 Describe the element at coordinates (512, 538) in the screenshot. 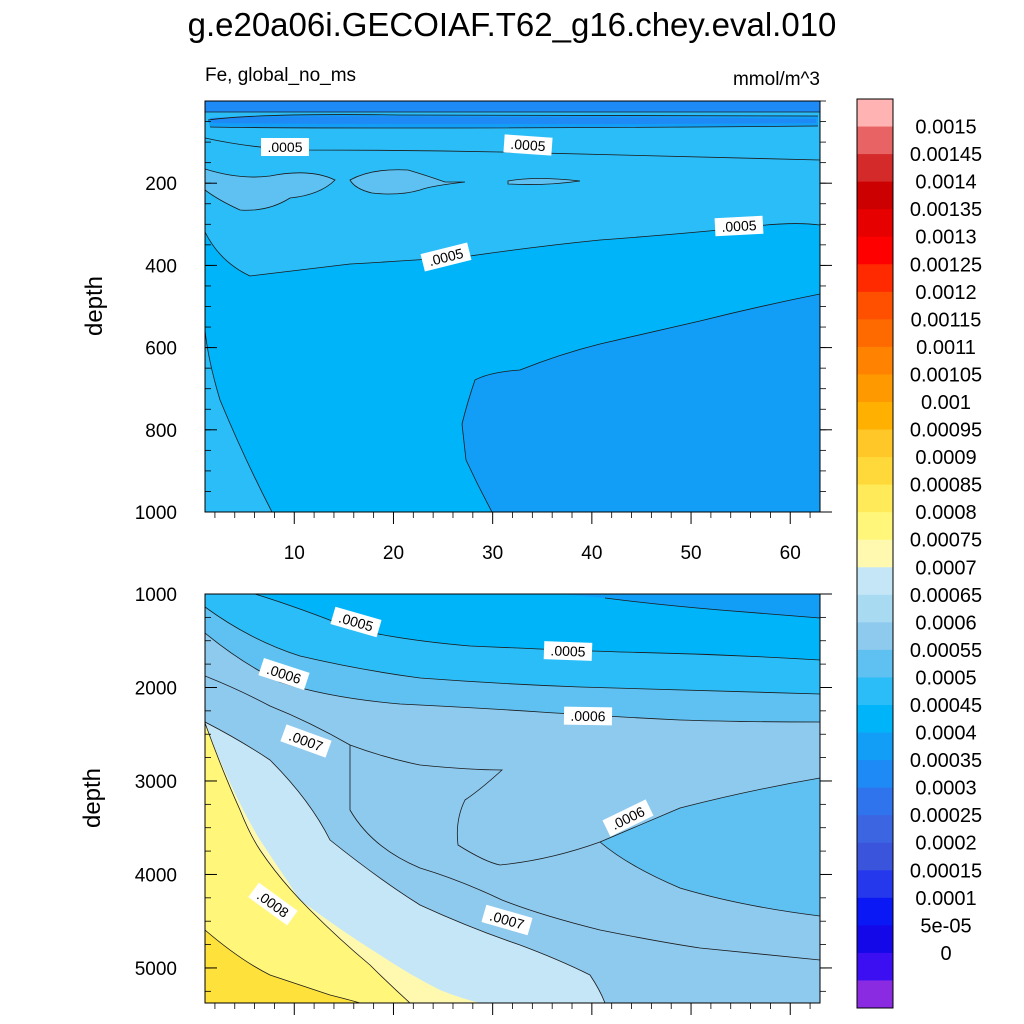

I see `upper-x-ticks: 10 20 30 40 50 60` at that location.